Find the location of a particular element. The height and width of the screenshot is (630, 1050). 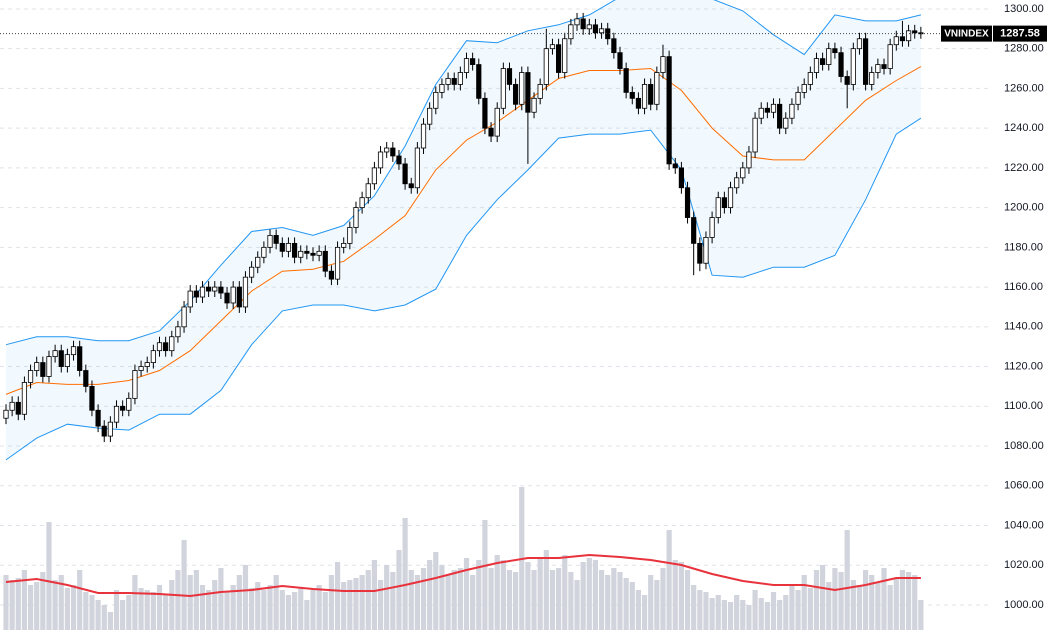

y-tick-label: 1140.00 is located at coordinates (1023, 327).